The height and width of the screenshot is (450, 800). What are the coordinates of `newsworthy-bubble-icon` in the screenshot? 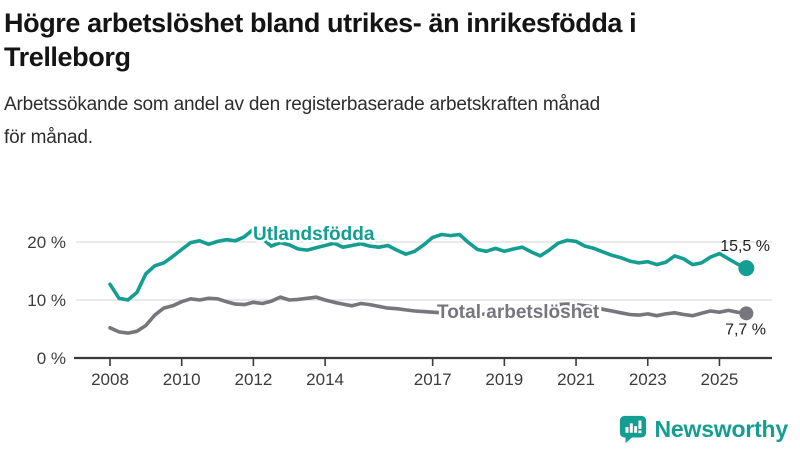 It's located at (632, 429).